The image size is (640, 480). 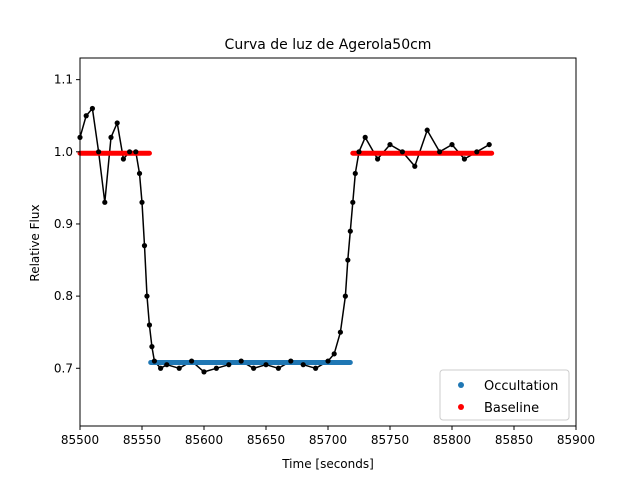 I want to click on x-tick-label-7: 85850, so click(x=514, y=440).